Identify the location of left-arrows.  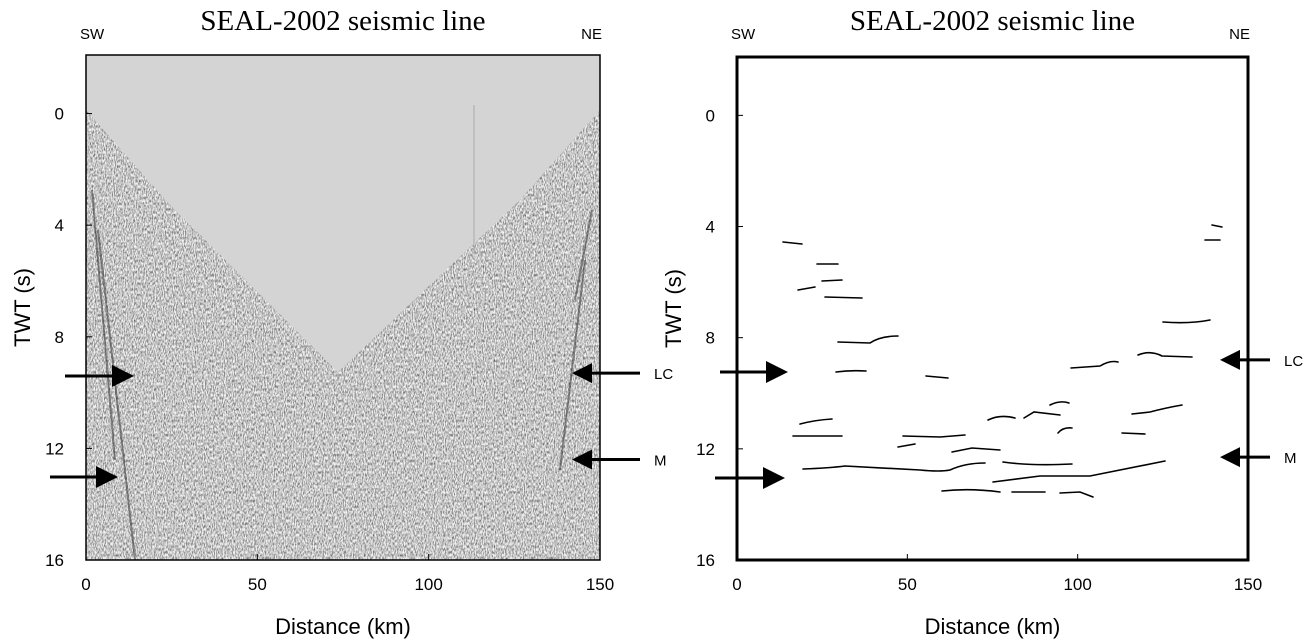
(419, 425).